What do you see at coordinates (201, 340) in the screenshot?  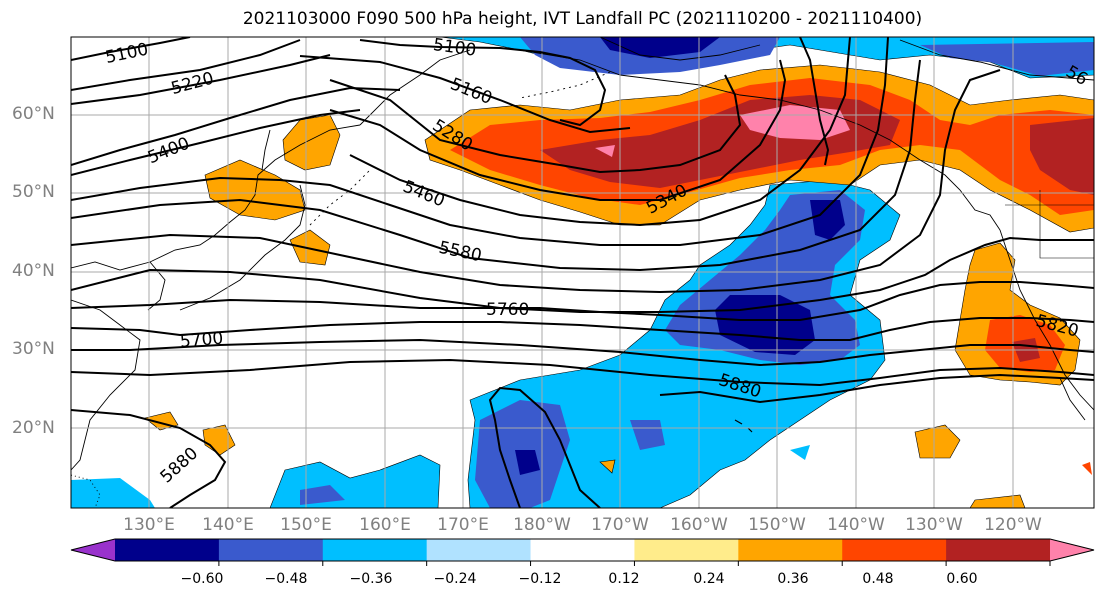 I see `contour-label-5700: 5700` at bounding box center [201, 340].